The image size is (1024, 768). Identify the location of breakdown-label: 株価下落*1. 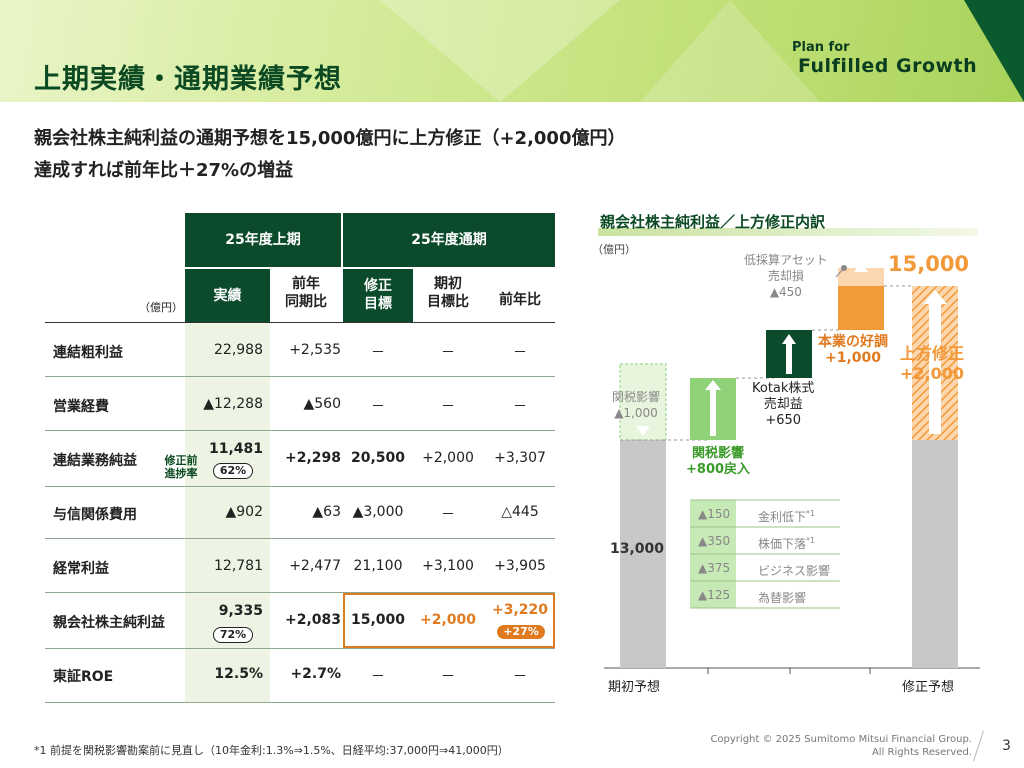
(786, 542).